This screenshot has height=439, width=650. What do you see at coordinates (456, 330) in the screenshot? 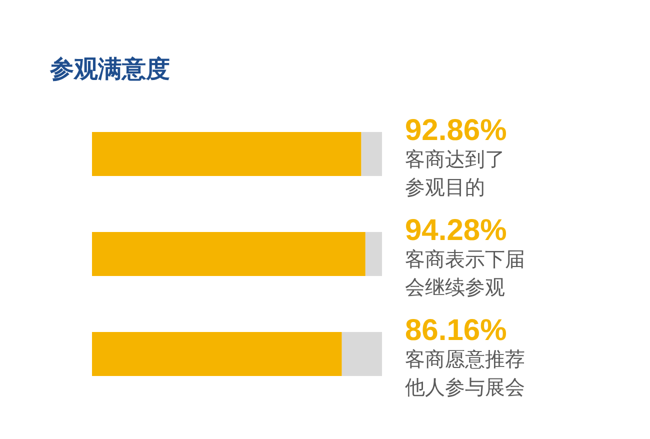
I see `value-label: 86.16%` at bounding box center [456, 330].